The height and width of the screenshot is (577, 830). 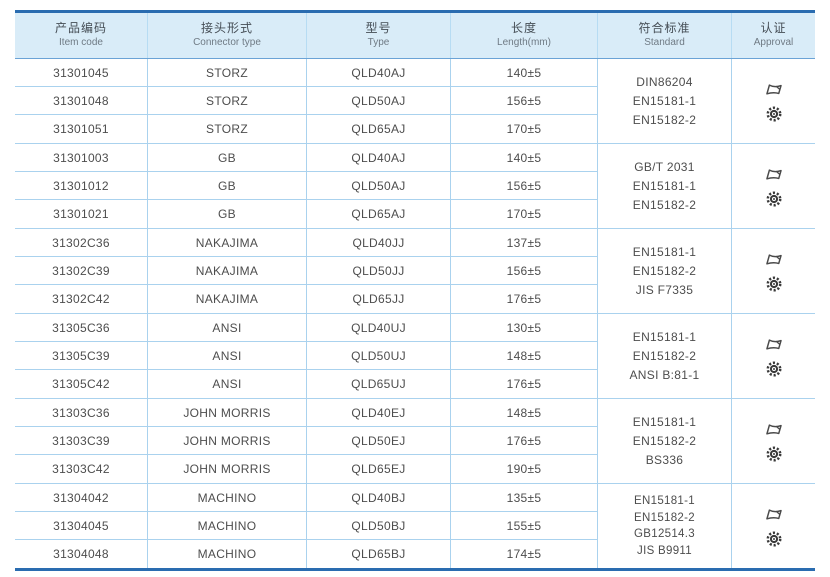 I want to click on type-cell: QLD65EJ, so click(x=379, y=469).